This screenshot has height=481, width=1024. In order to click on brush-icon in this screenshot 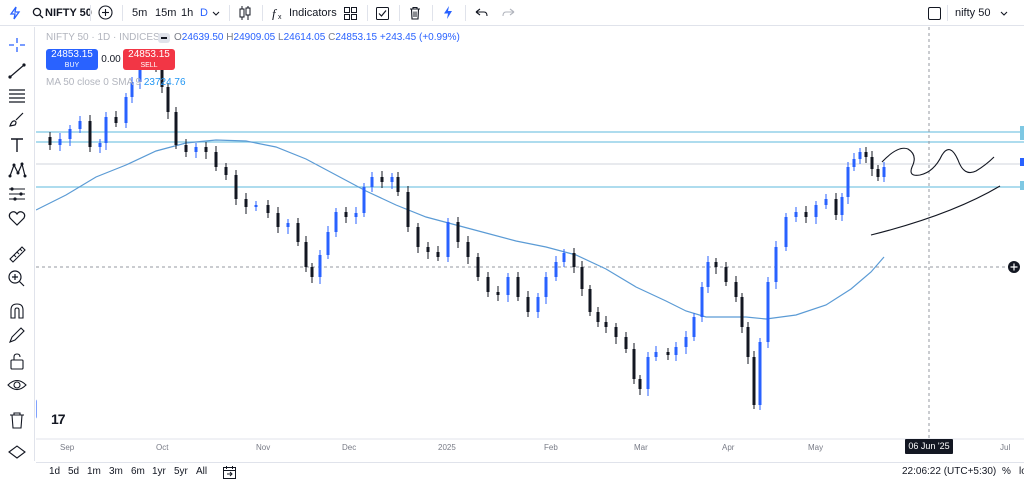, I will do `click(17, 120)`.